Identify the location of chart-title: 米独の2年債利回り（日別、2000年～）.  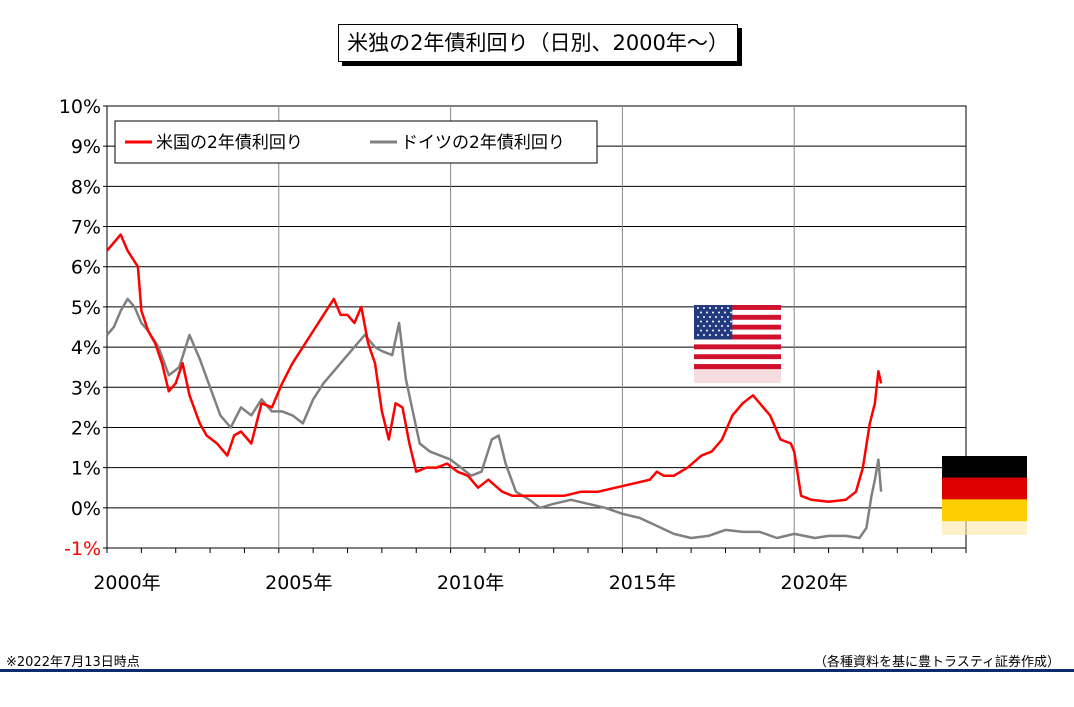
(538, 43).